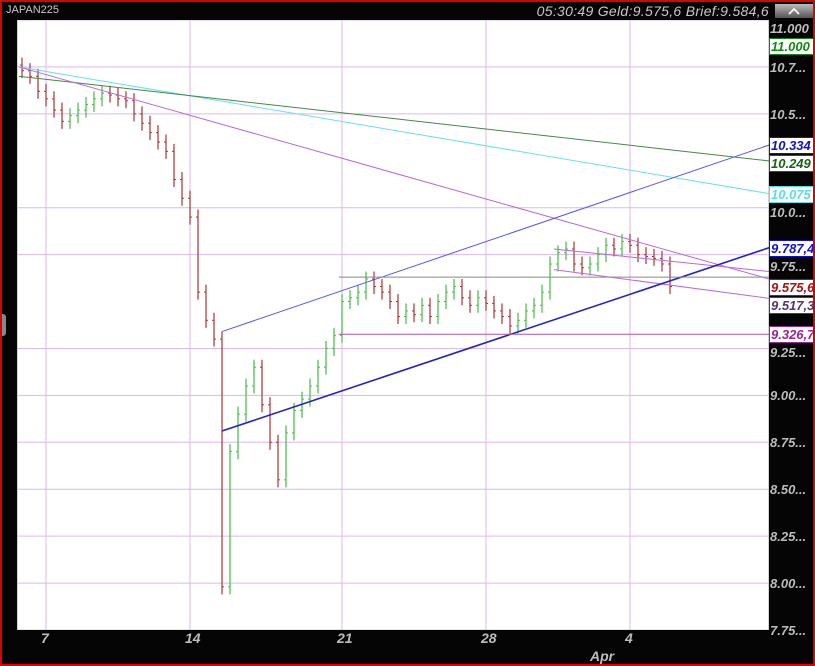 The image size is (815, 666). What do you see at coordinates (791, 288) in the screenshot?
I see `price-level-label: 9.575,6` at bounding box center [791, 288].